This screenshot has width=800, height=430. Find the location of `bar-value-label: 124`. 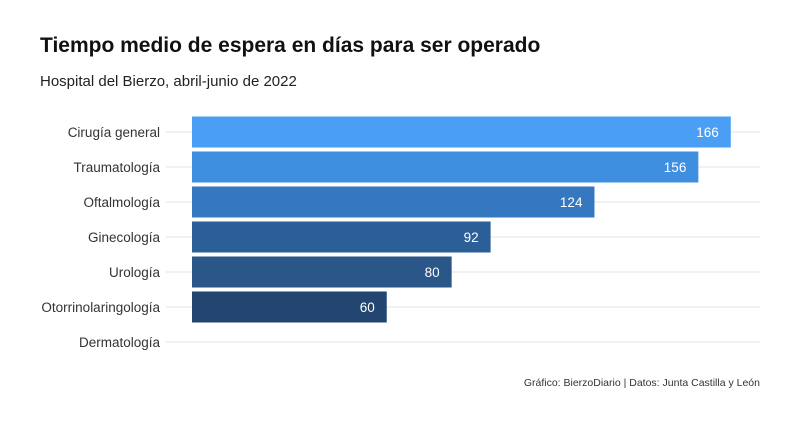

bar-value-label: 124 is located at coordinates (571, 202).